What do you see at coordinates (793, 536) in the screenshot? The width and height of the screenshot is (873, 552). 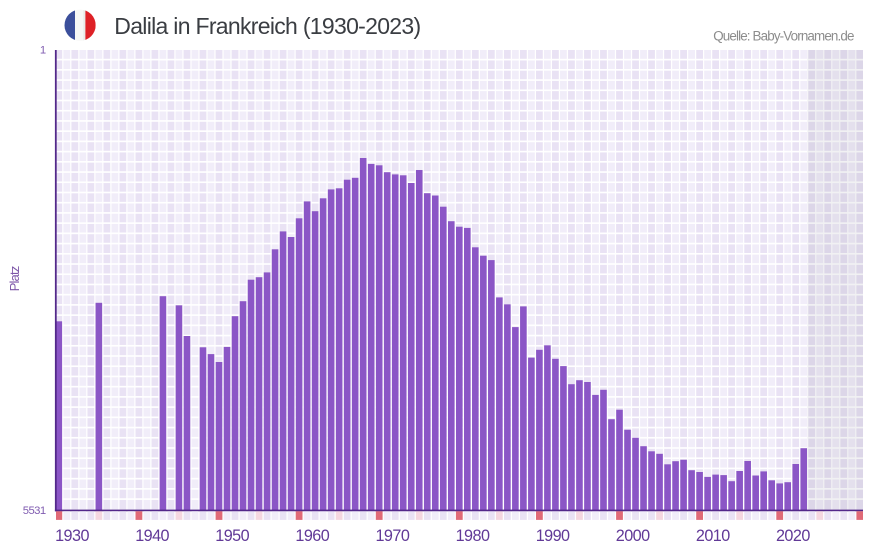 I see `svg-text: 2020` at bounding box center [793, 536].